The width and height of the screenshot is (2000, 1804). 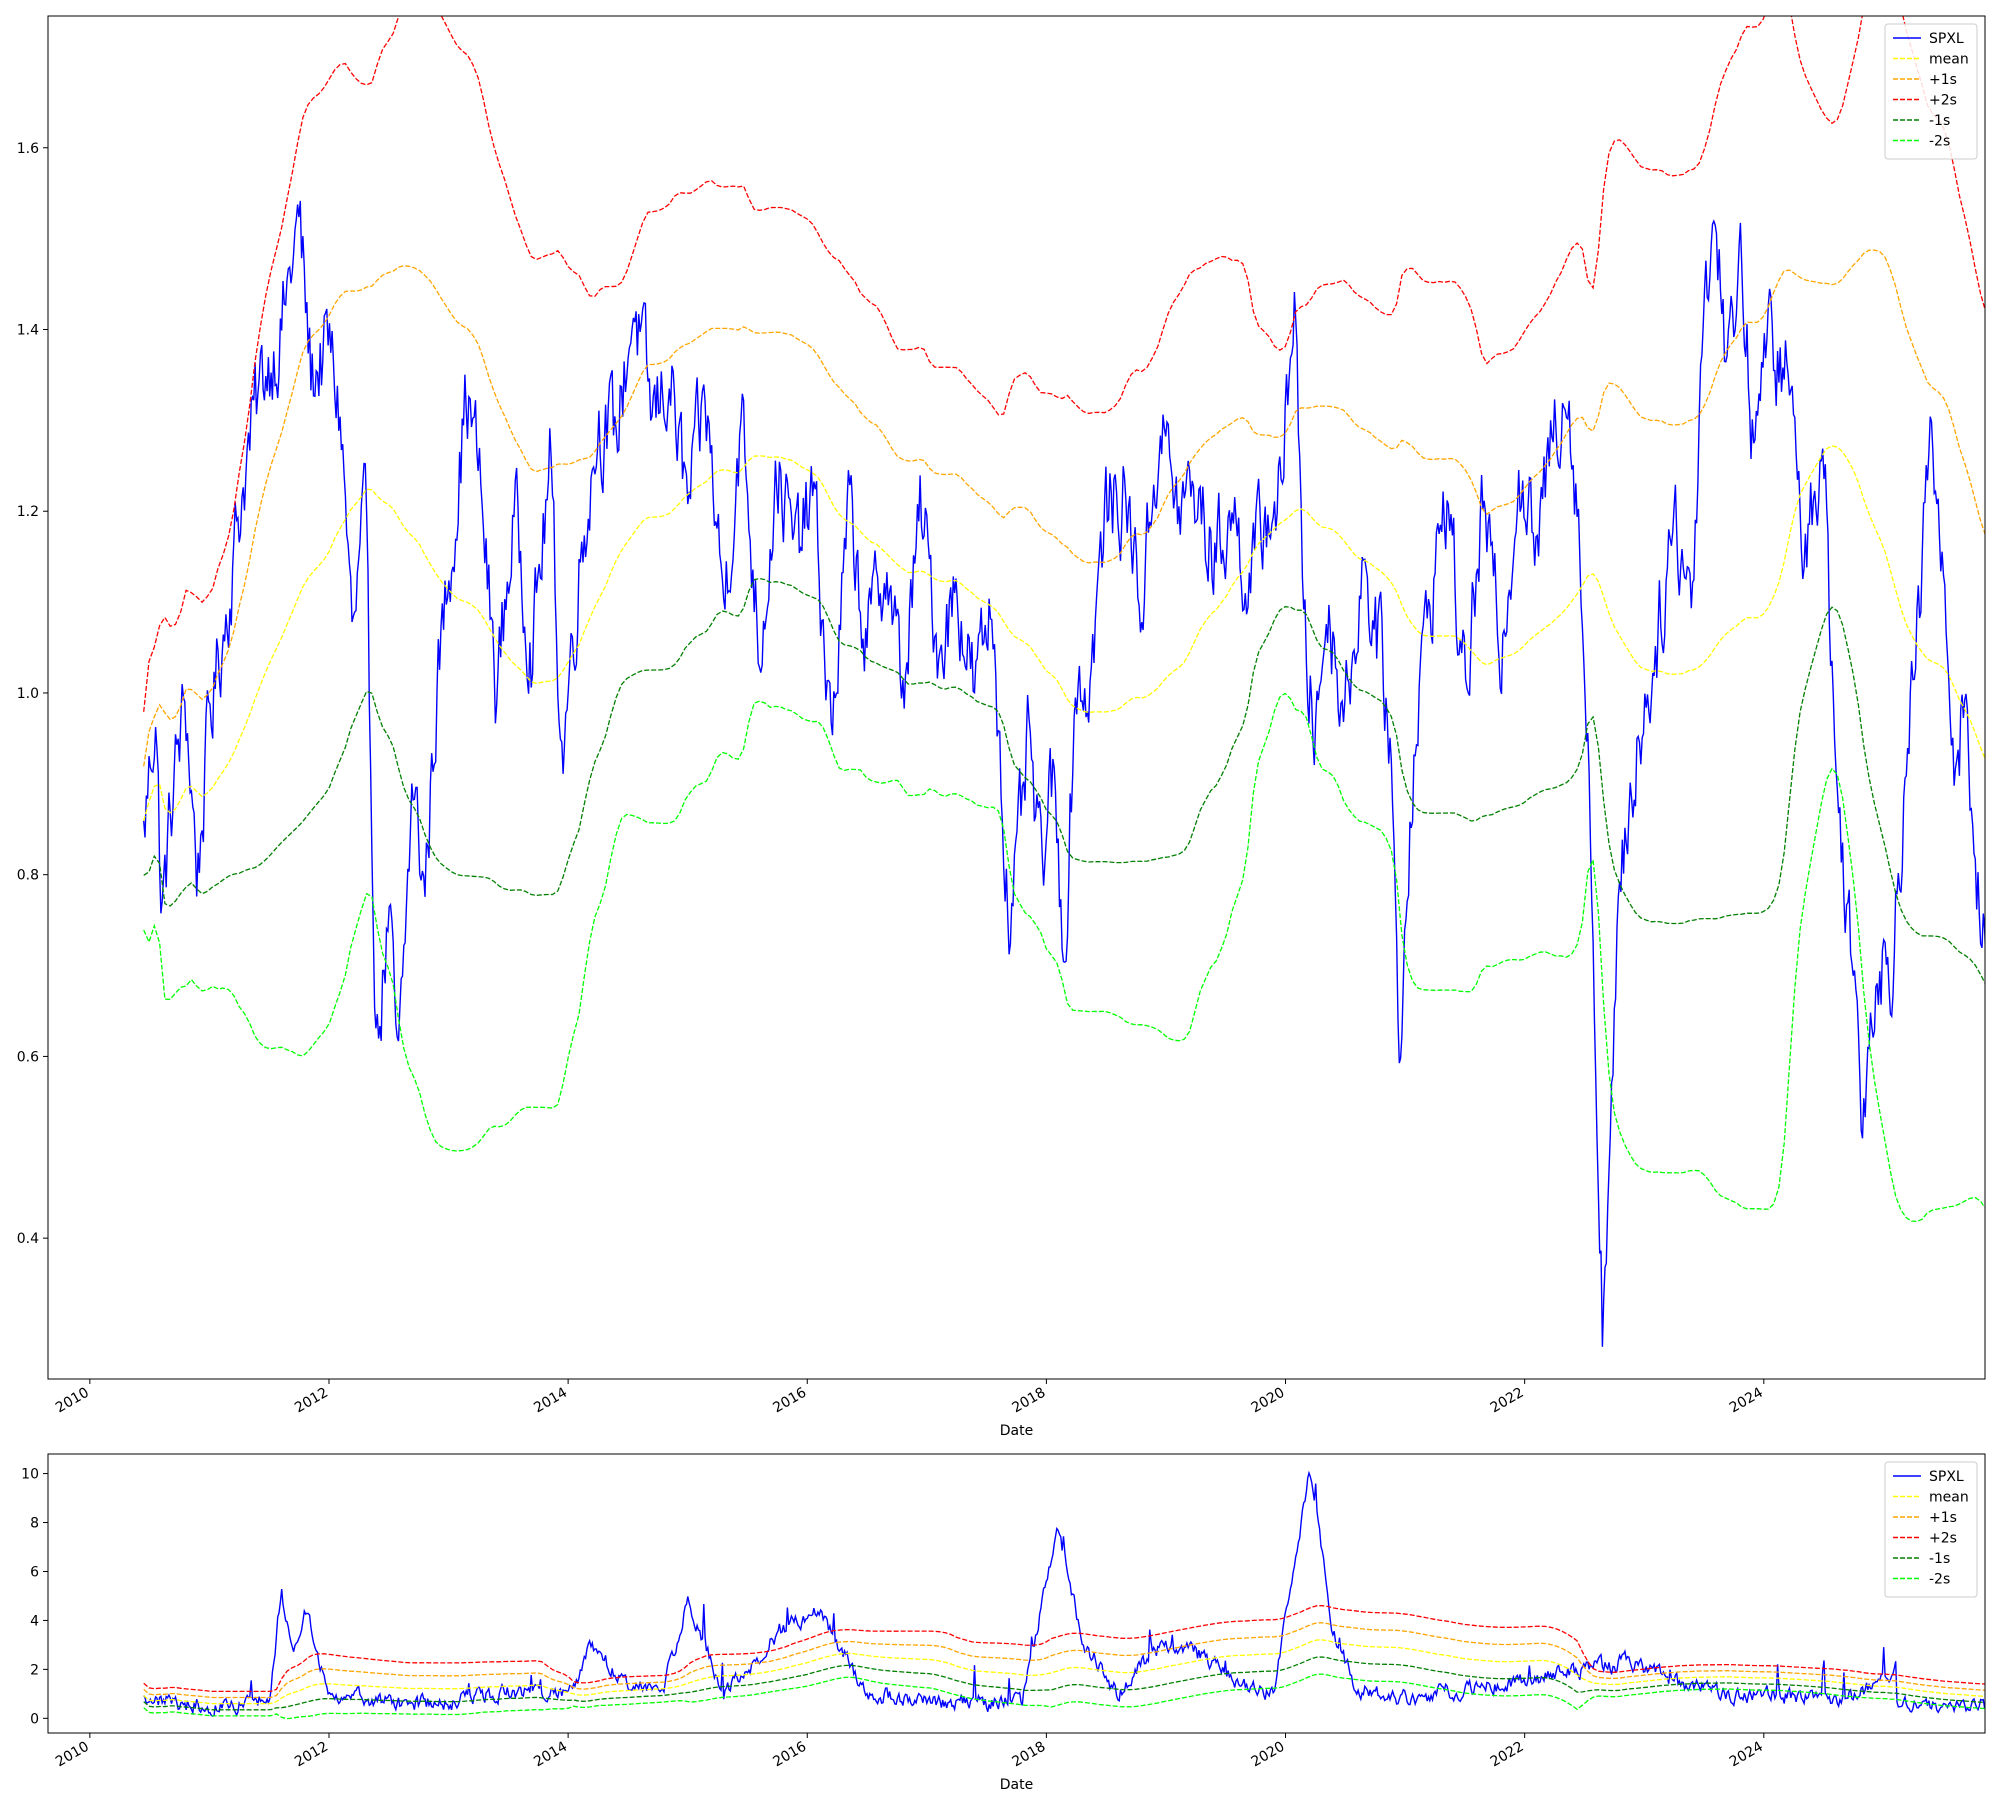 I want to click on y-tick-label: 1.4, so click(x=28, y=330).